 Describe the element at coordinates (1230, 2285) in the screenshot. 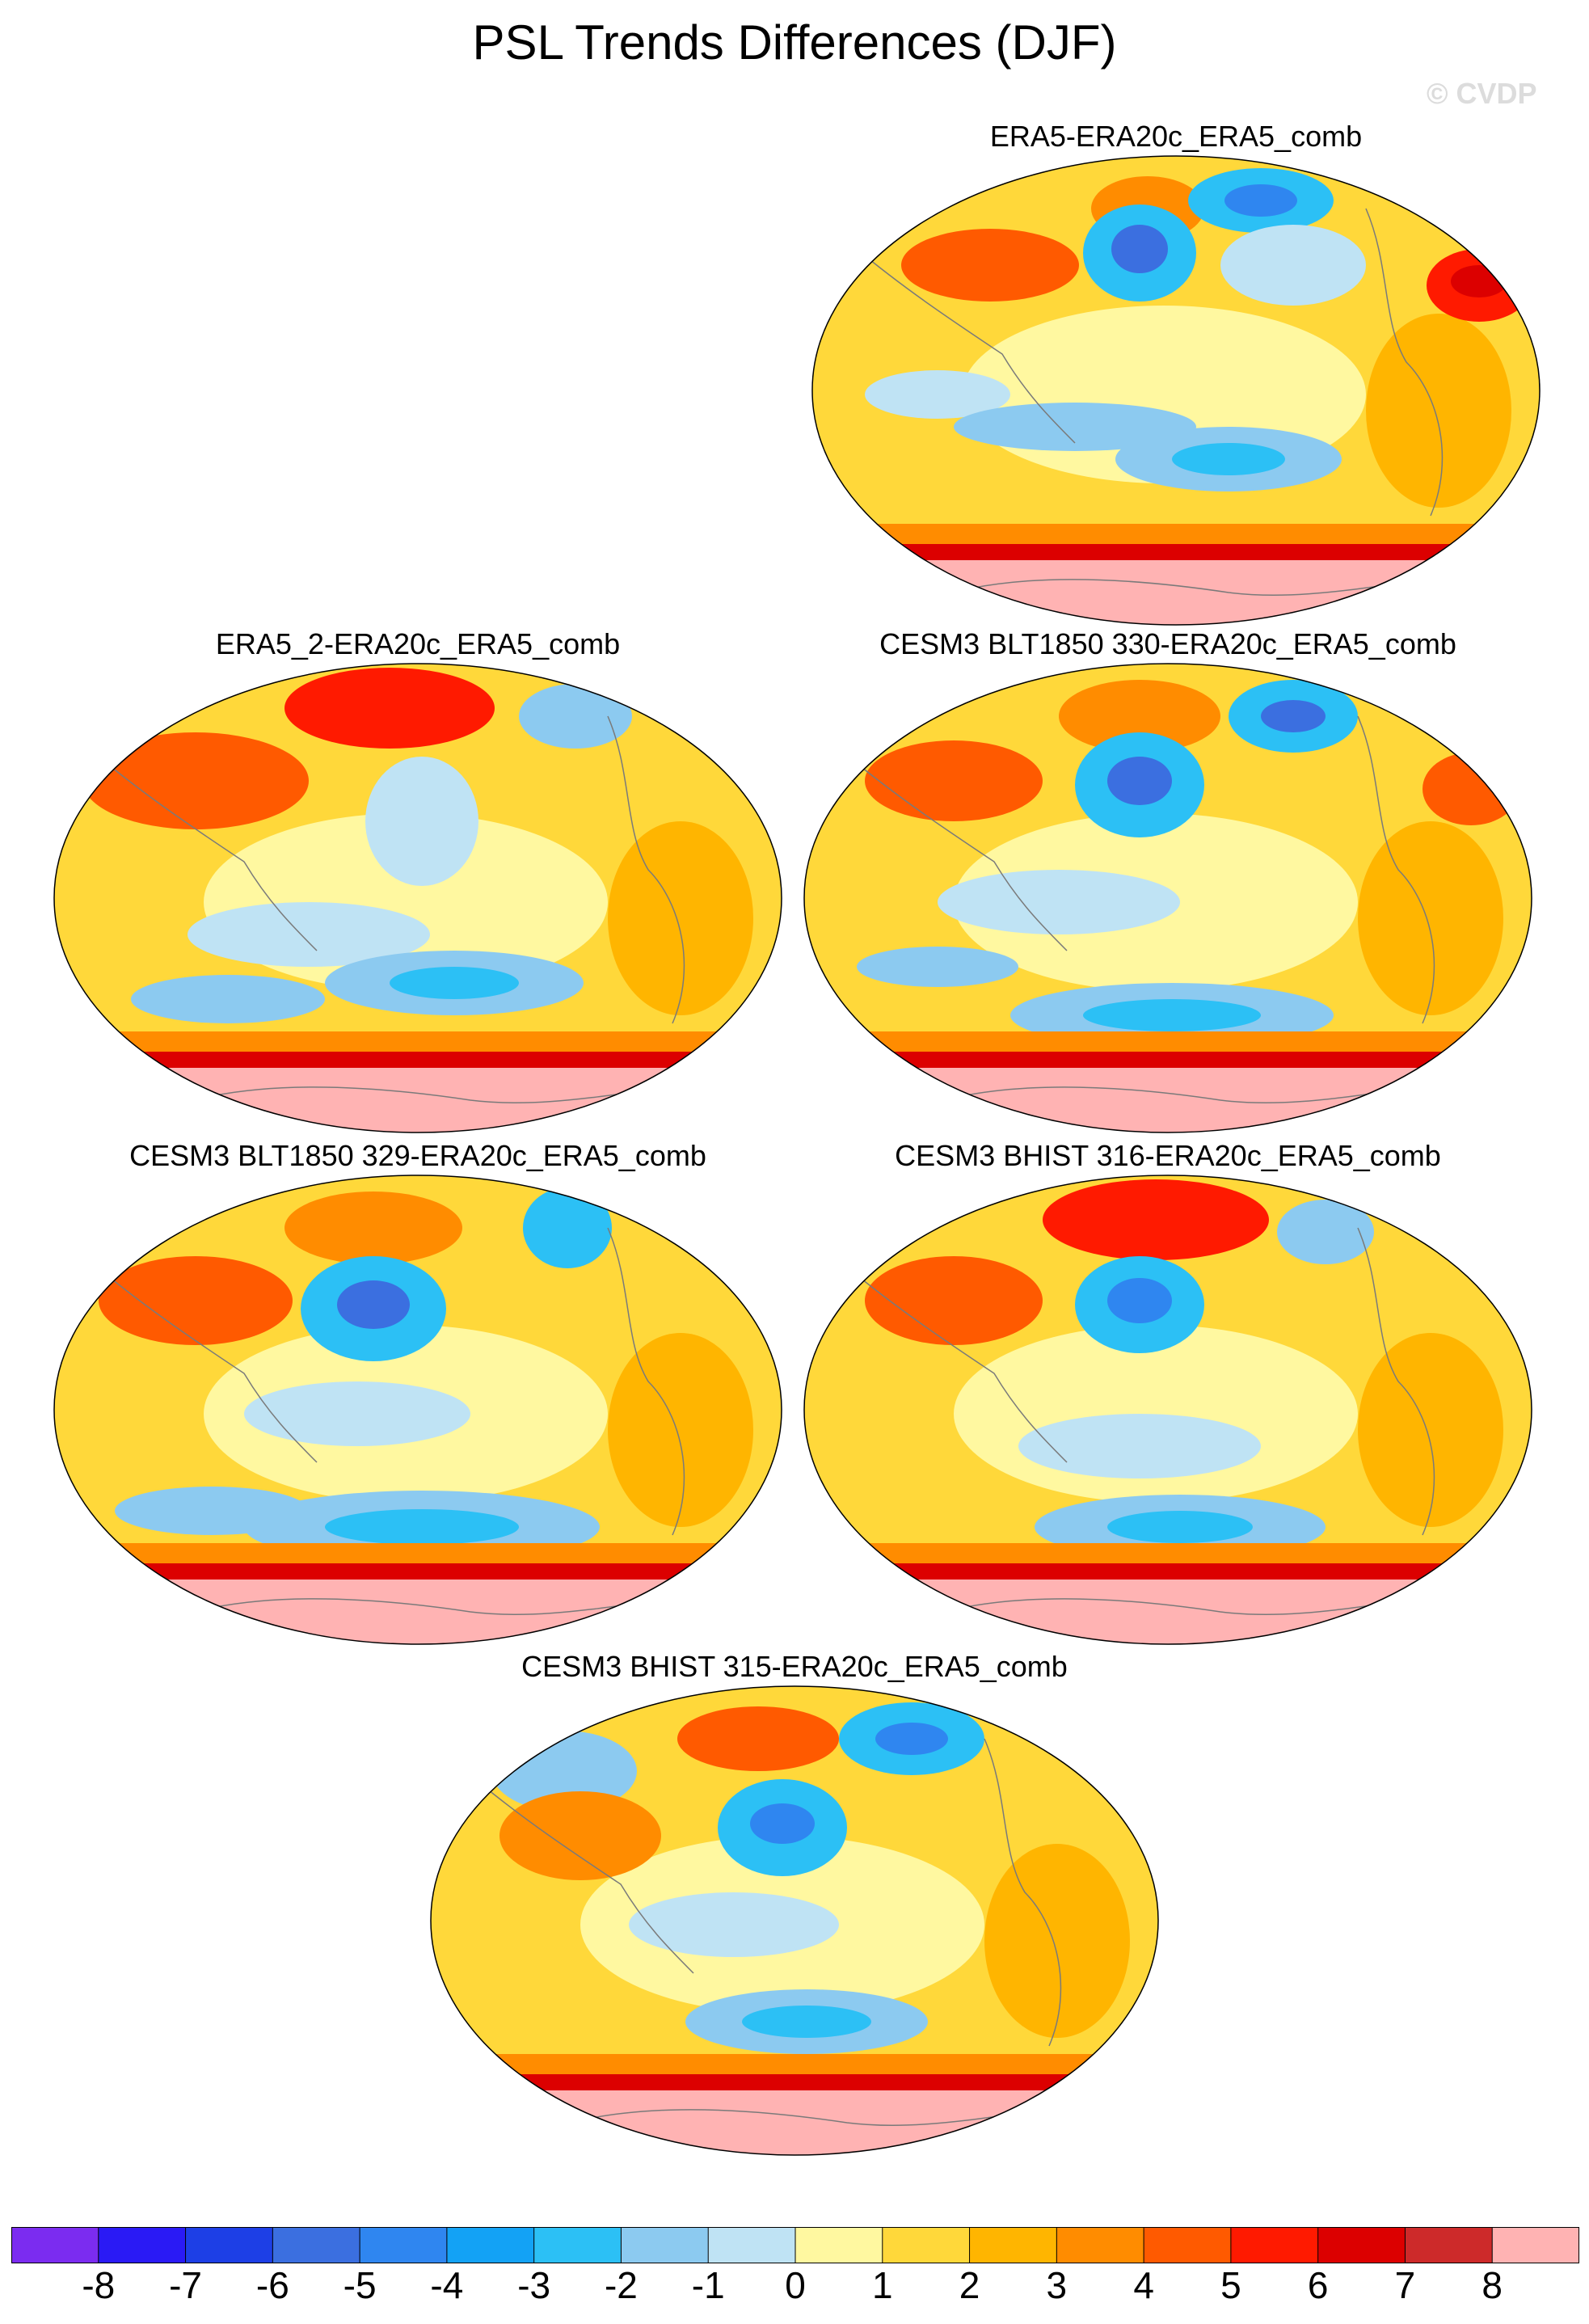

I see `colorbar-tick-label: 5` at that location.